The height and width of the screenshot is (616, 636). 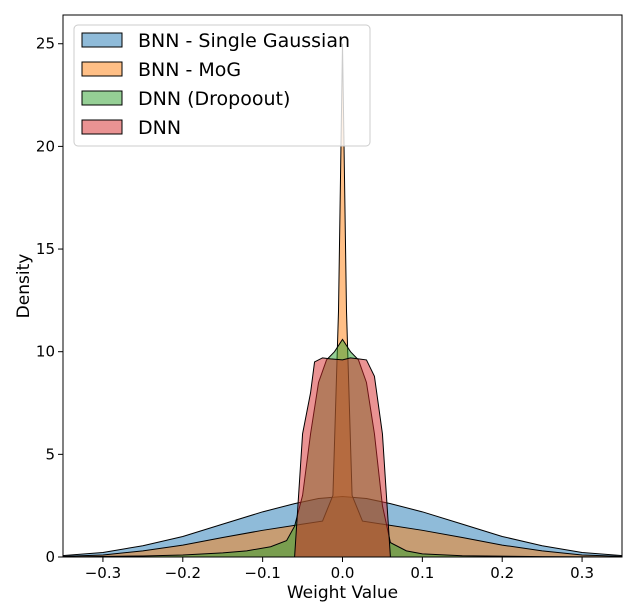 What do you see at coordinates (50, 454) in the screenshot?
I see `y-tick-label: 5` at bounding box center [50, 454].